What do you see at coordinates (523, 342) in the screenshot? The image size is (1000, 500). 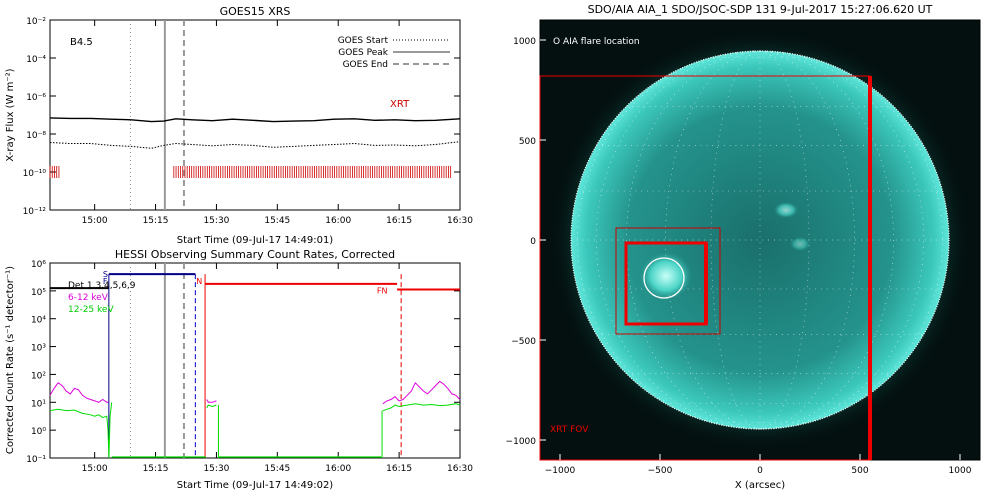 I see `aia-ytick-label: −500` at bounding box center [523, 342].